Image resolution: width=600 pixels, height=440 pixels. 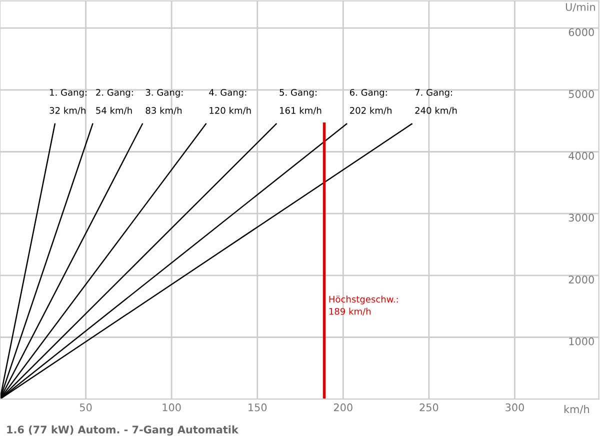 What do you see at coordinates (86, 407) in the screenshot?
I see `x-tick-label: 50` at bounding box center [86, 407].